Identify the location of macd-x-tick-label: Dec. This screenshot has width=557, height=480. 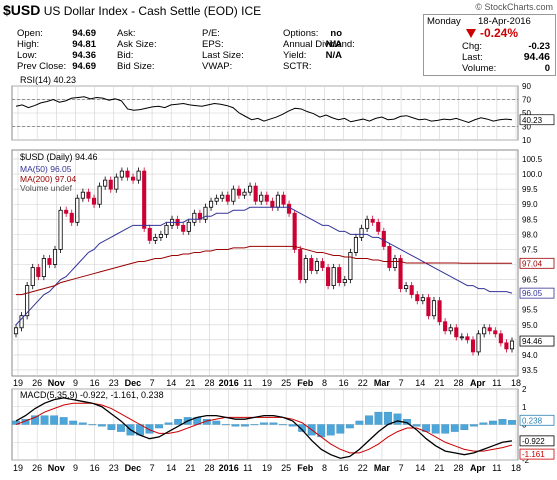
(133, 468).